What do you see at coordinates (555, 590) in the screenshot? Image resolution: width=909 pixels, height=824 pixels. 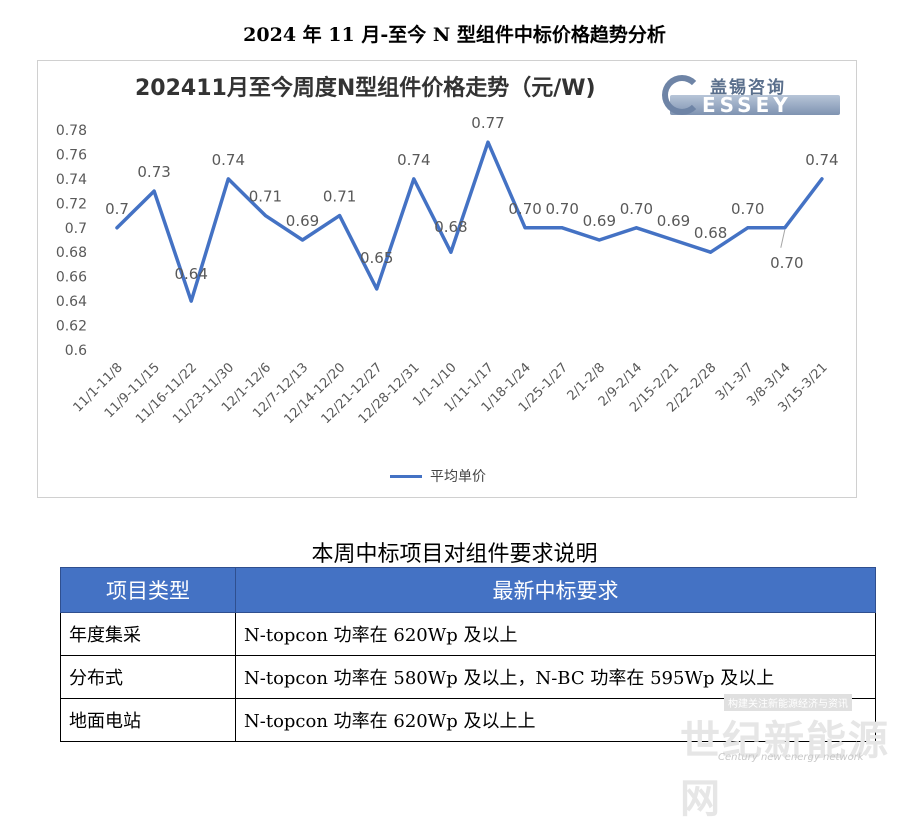 I see `header-requirement: 最新中标要求` at bounding box center [555, 590].